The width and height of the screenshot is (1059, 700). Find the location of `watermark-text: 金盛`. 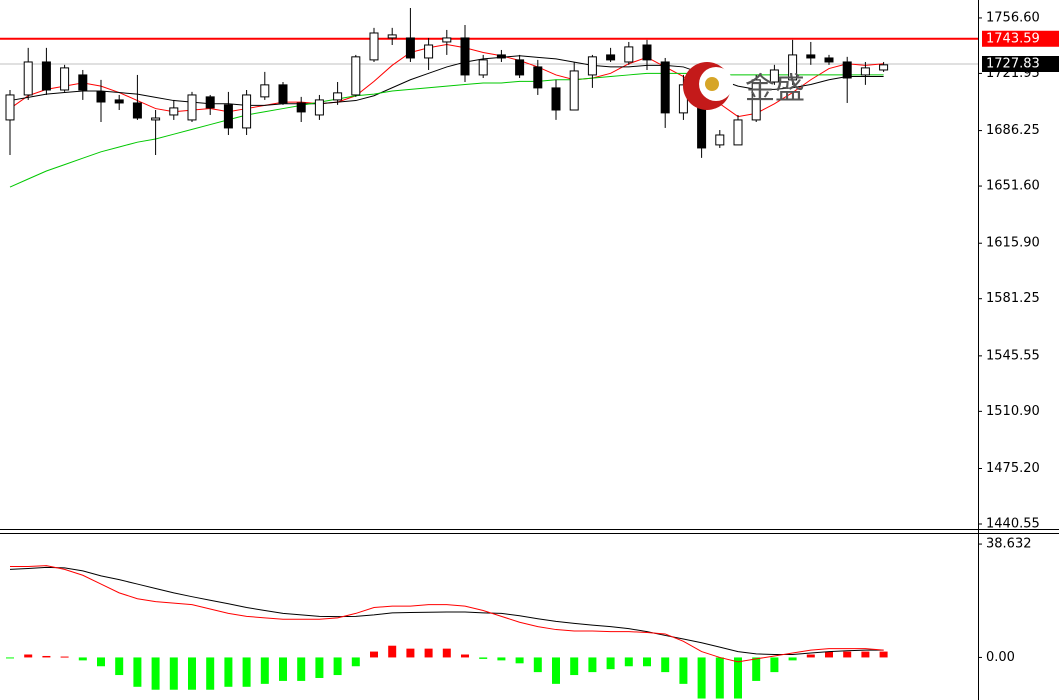

watermark-text: 金盛 is located at coordinates (775, 89).